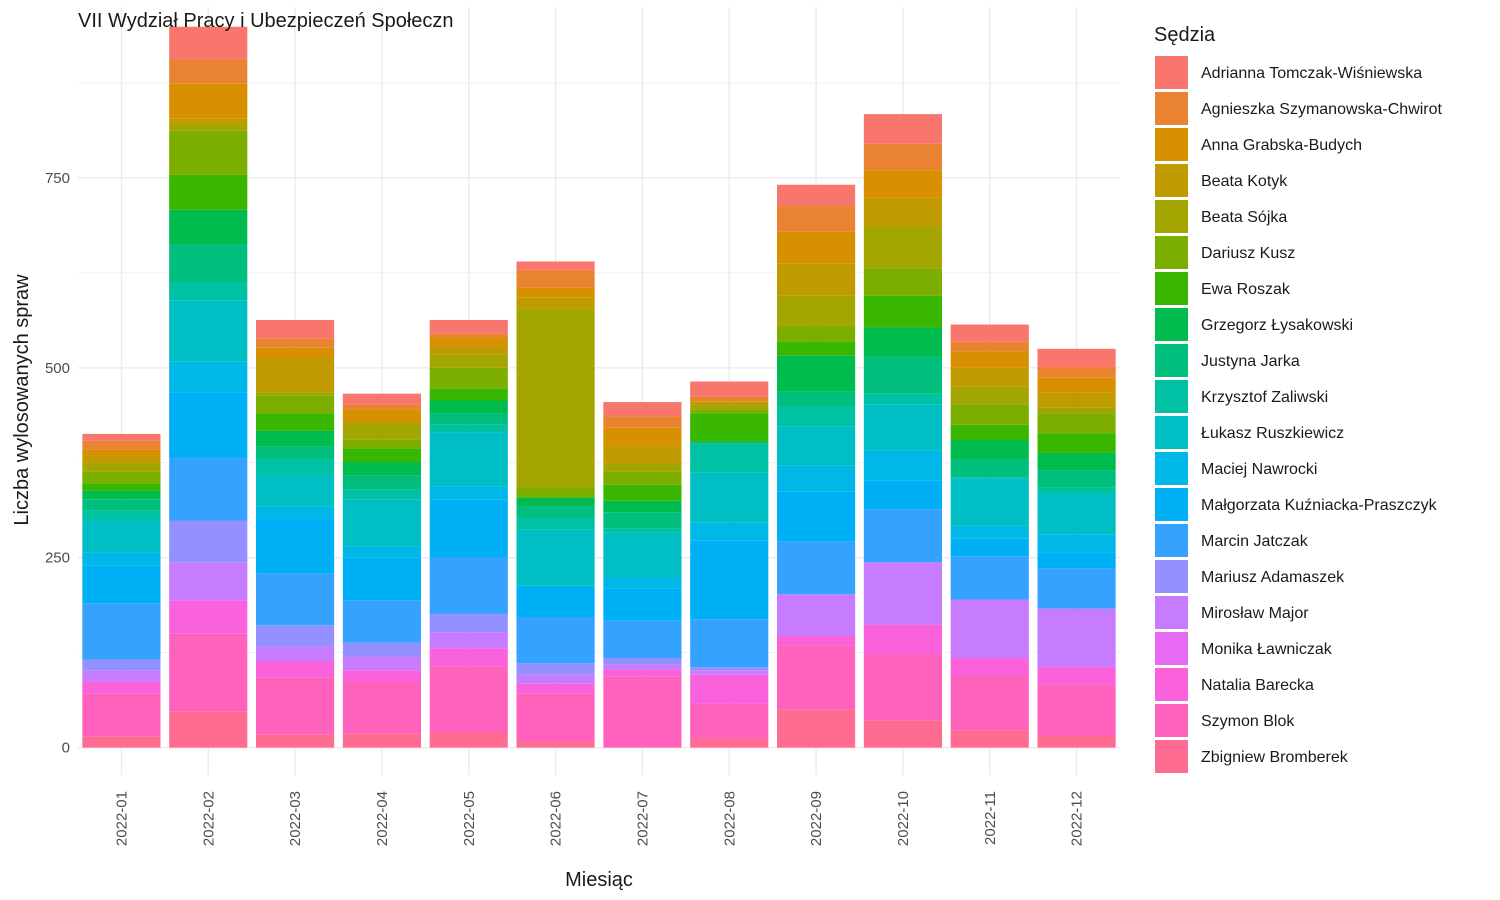 Image resolution: width=1500 pixels, height=900 pixels. What do you see at coordinates (1255, 613) in the screenshot?
I see `legend-label: Mirosław Major` at bounding box center [1255, 613].